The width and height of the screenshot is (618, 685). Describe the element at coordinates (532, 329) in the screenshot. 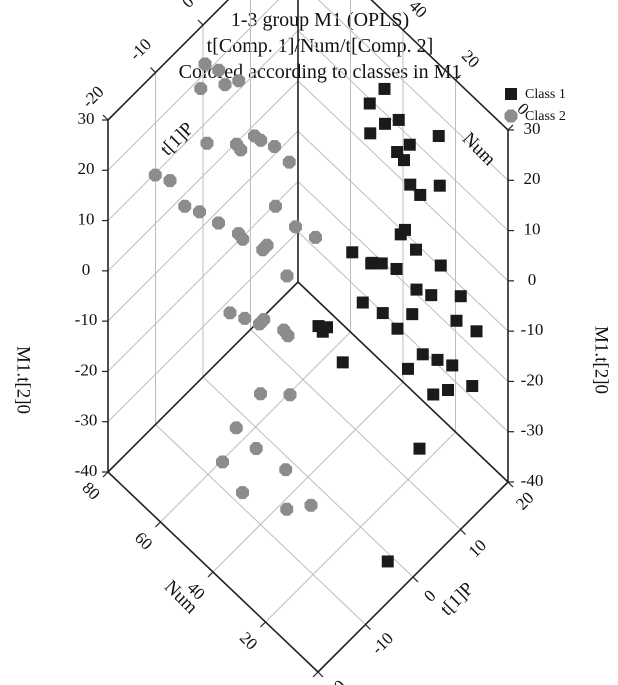

I see `tick-label-t2-right: -10` at that location.